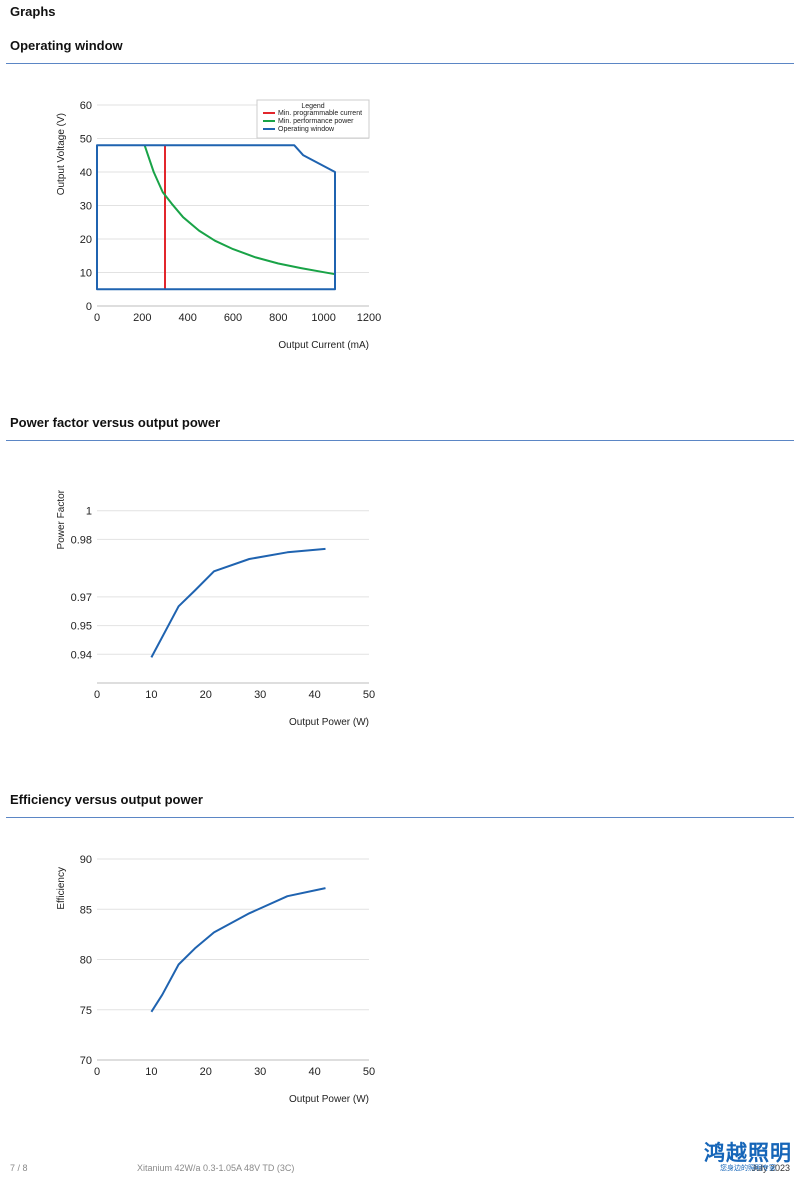  What do you see at coordinates (86, 1061) in the screenshot?
I see `y-tick-label: 70` at bounding box center [86, 1061].